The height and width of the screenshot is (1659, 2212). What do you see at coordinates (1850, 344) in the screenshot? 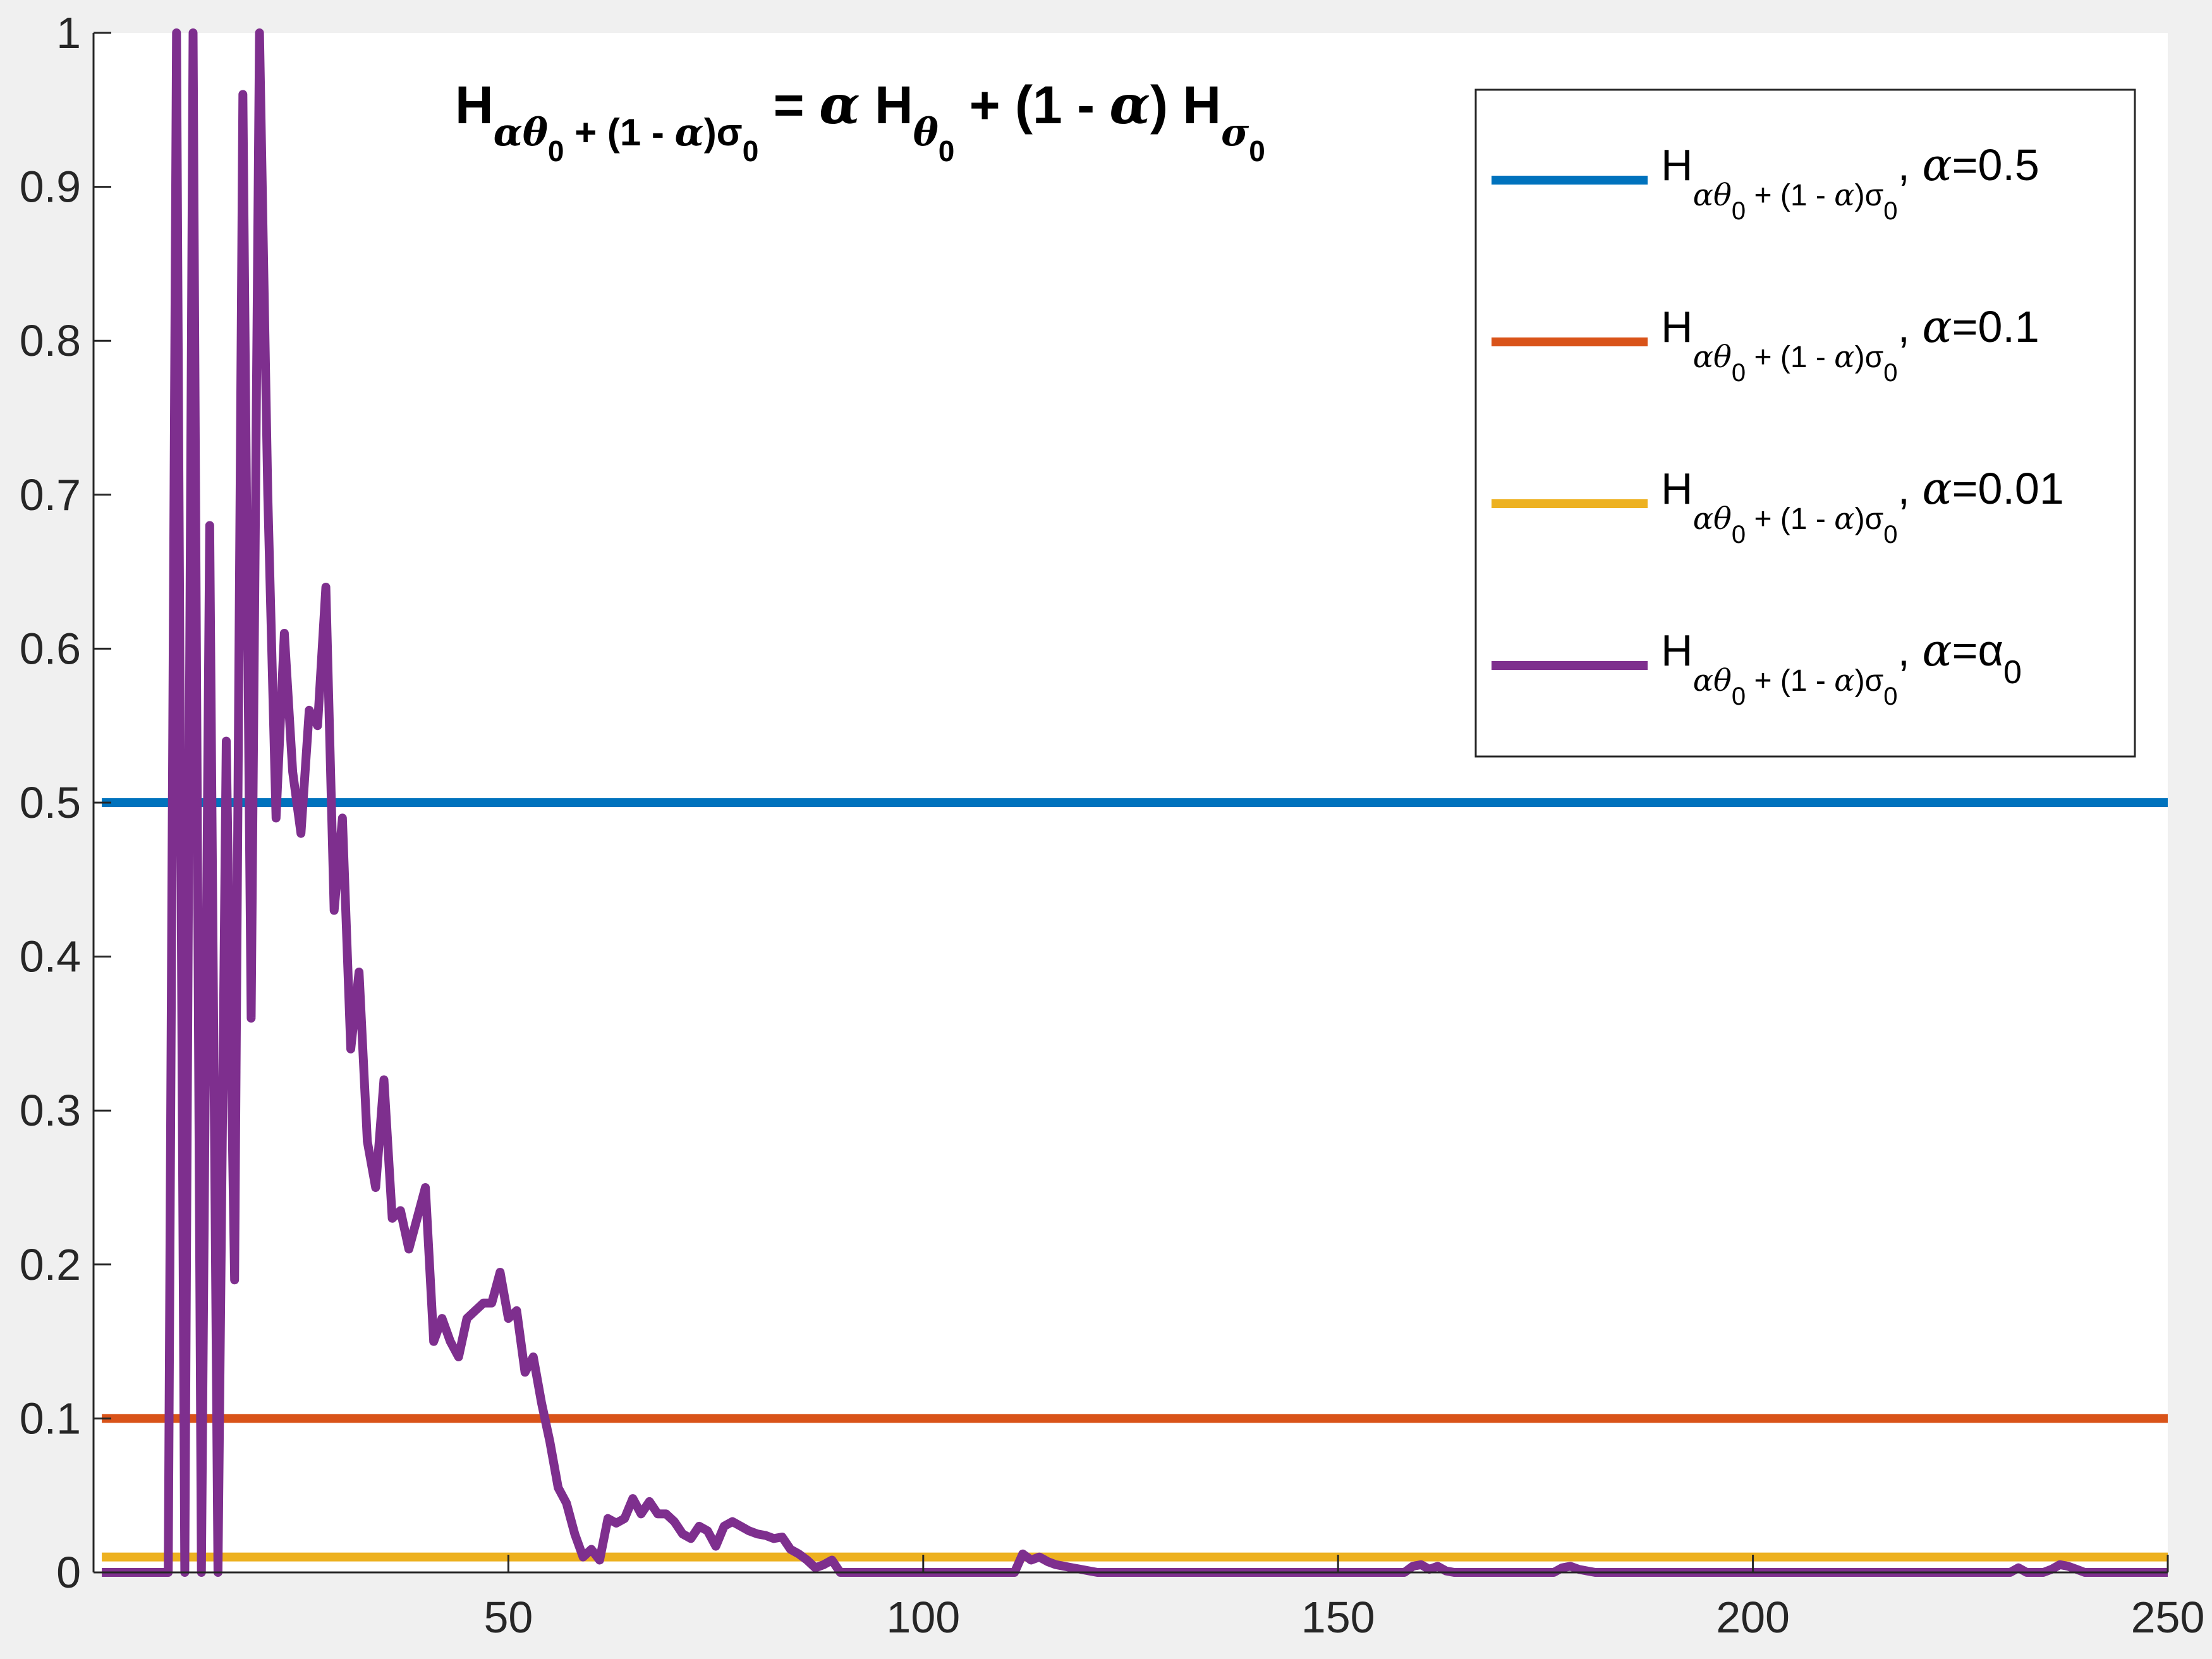
I see `legend-label: Hαθ0 + (1 - α)σ0, α=0.1` at bounding box center [1850, 344].